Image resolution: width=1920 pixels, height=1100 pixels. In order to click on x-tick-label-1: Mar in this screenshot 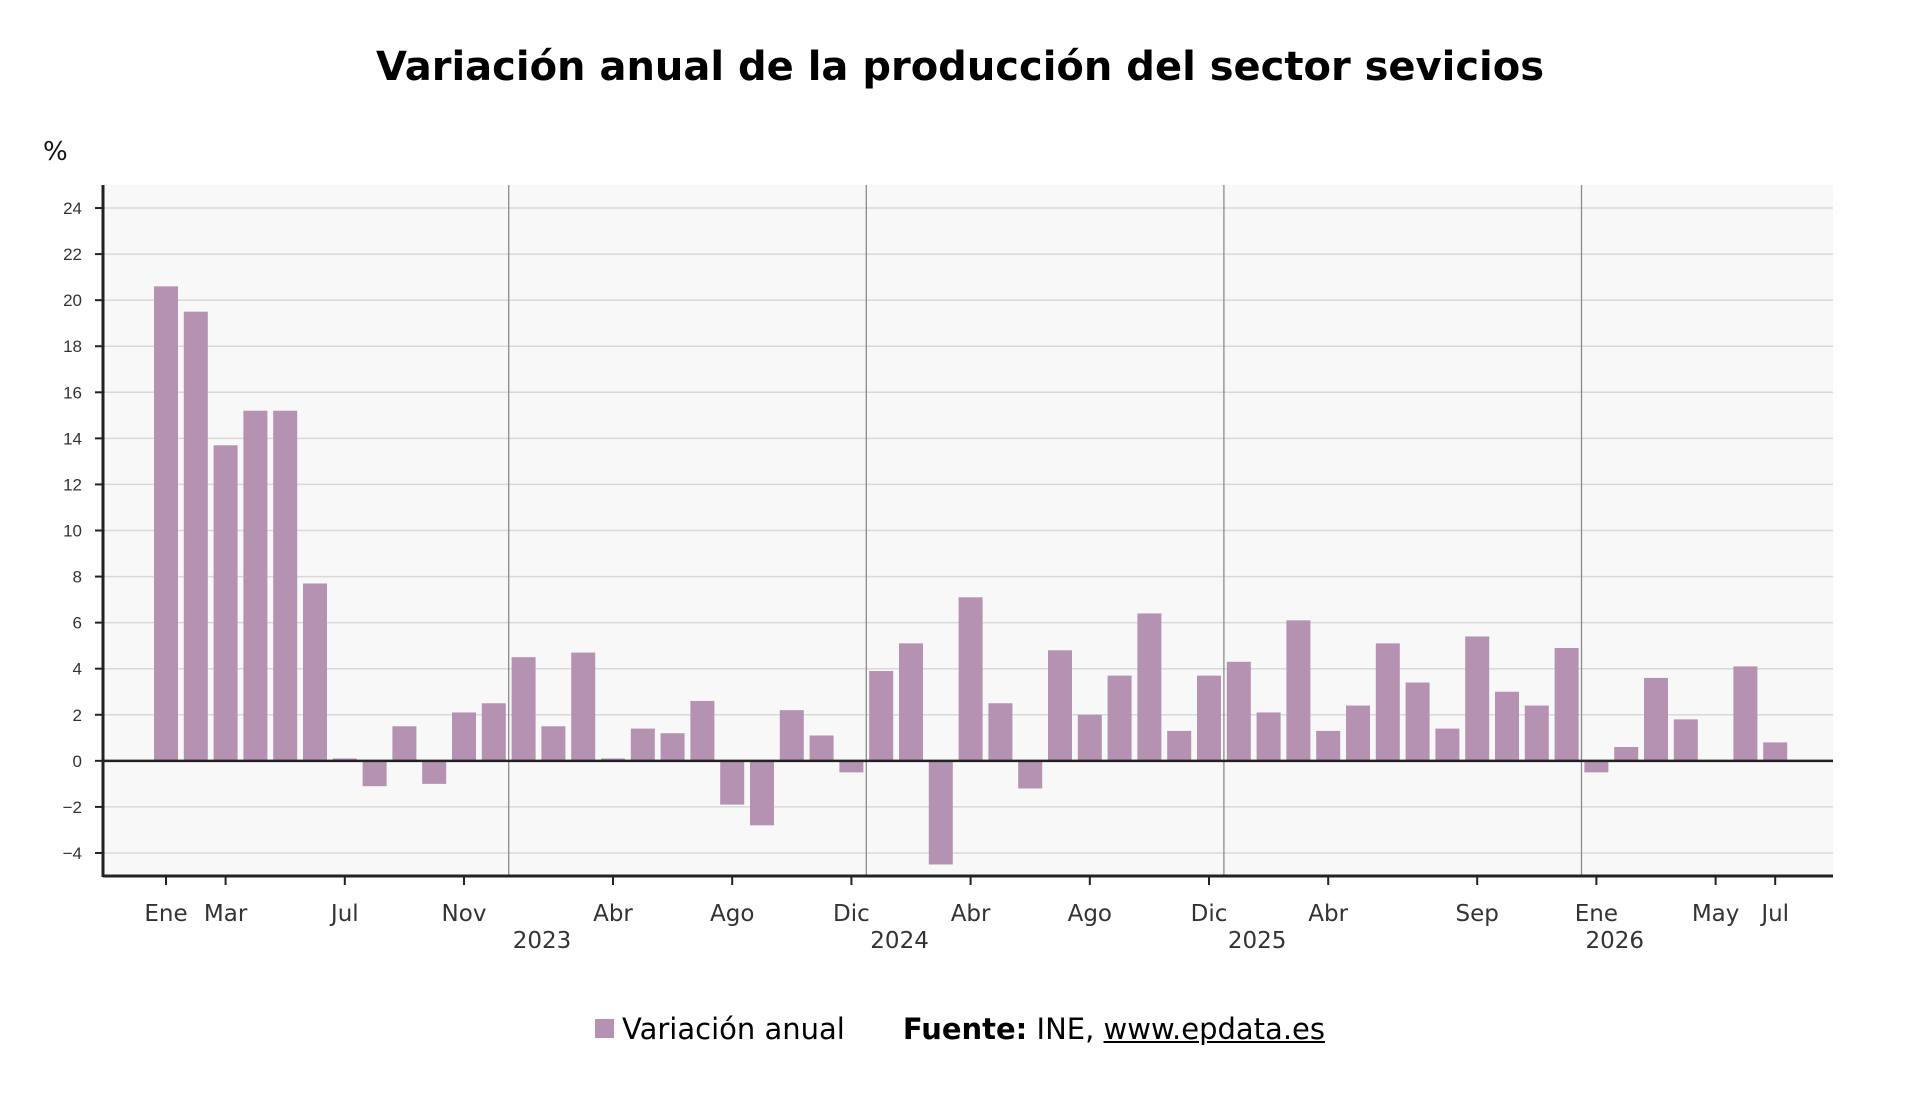, I will do `click(226, 914)`.